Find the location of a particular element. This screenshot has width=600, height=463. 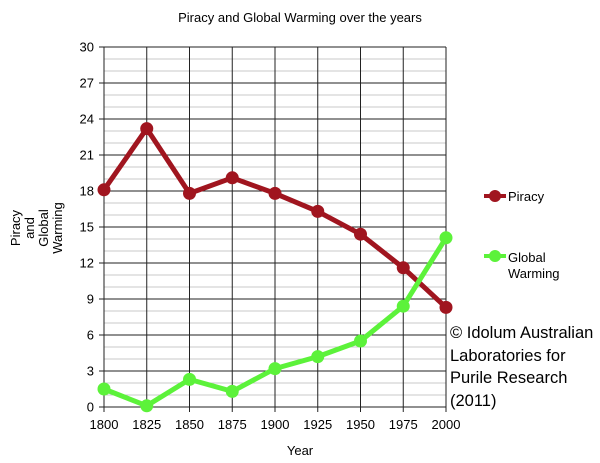

x-tick-label: 1875 is located at coordinates (232, 424).